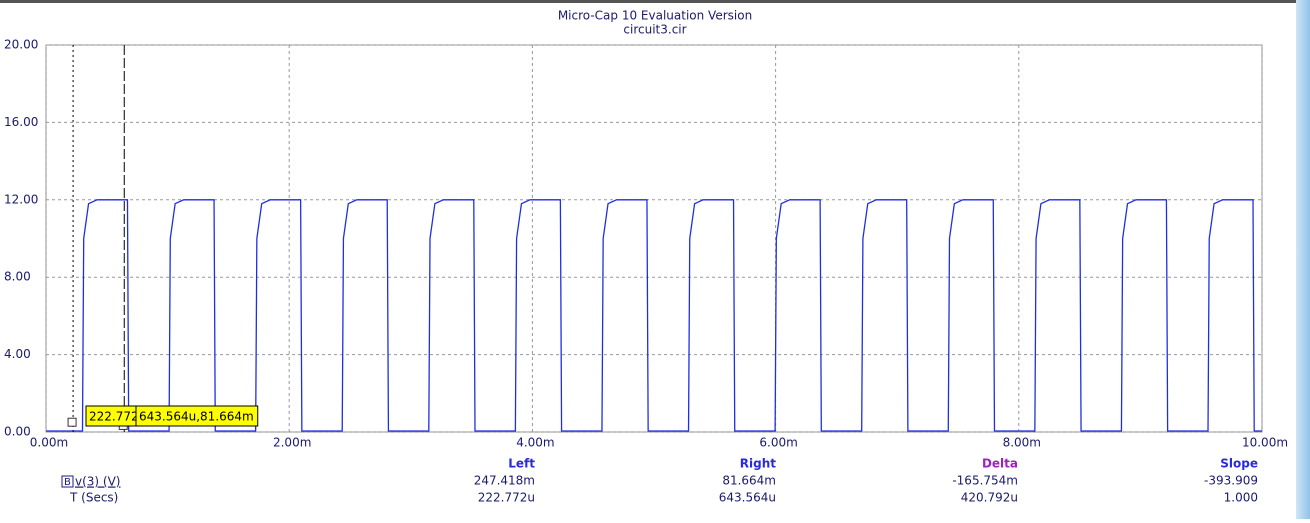  What do you see at coordinates (654, 30) in the screenshot?
I see `chart-subtitle: circuit3.cir` at bounding box center [654, 30].